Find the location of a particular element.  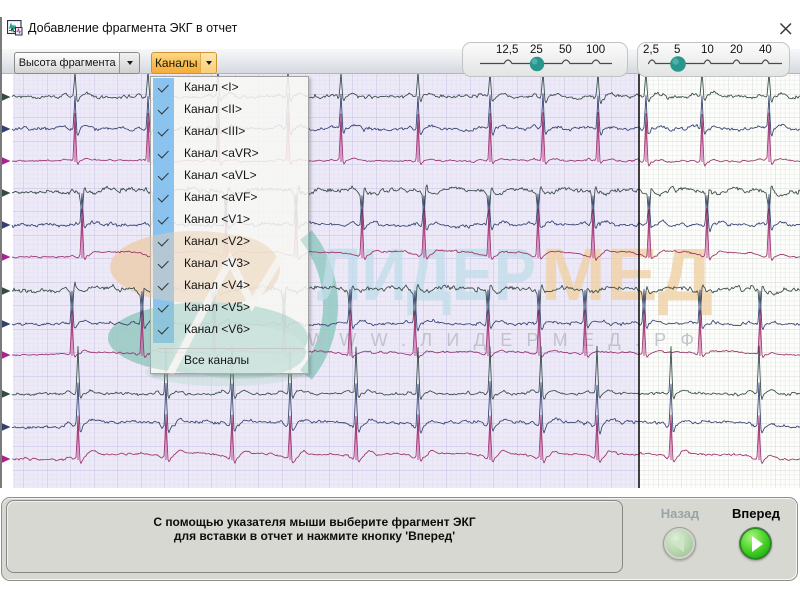

svg-text: МЕД is located at coordinates (627, 274).